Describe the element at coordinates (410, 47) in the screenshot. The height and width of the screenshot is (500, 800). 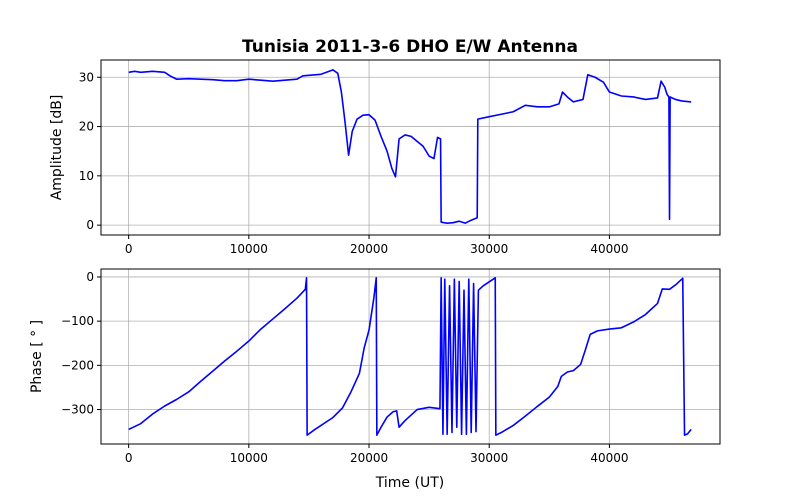
I see `chart-title: Tunisia 2011-3-6 DHO E/W Antenna` at that location.